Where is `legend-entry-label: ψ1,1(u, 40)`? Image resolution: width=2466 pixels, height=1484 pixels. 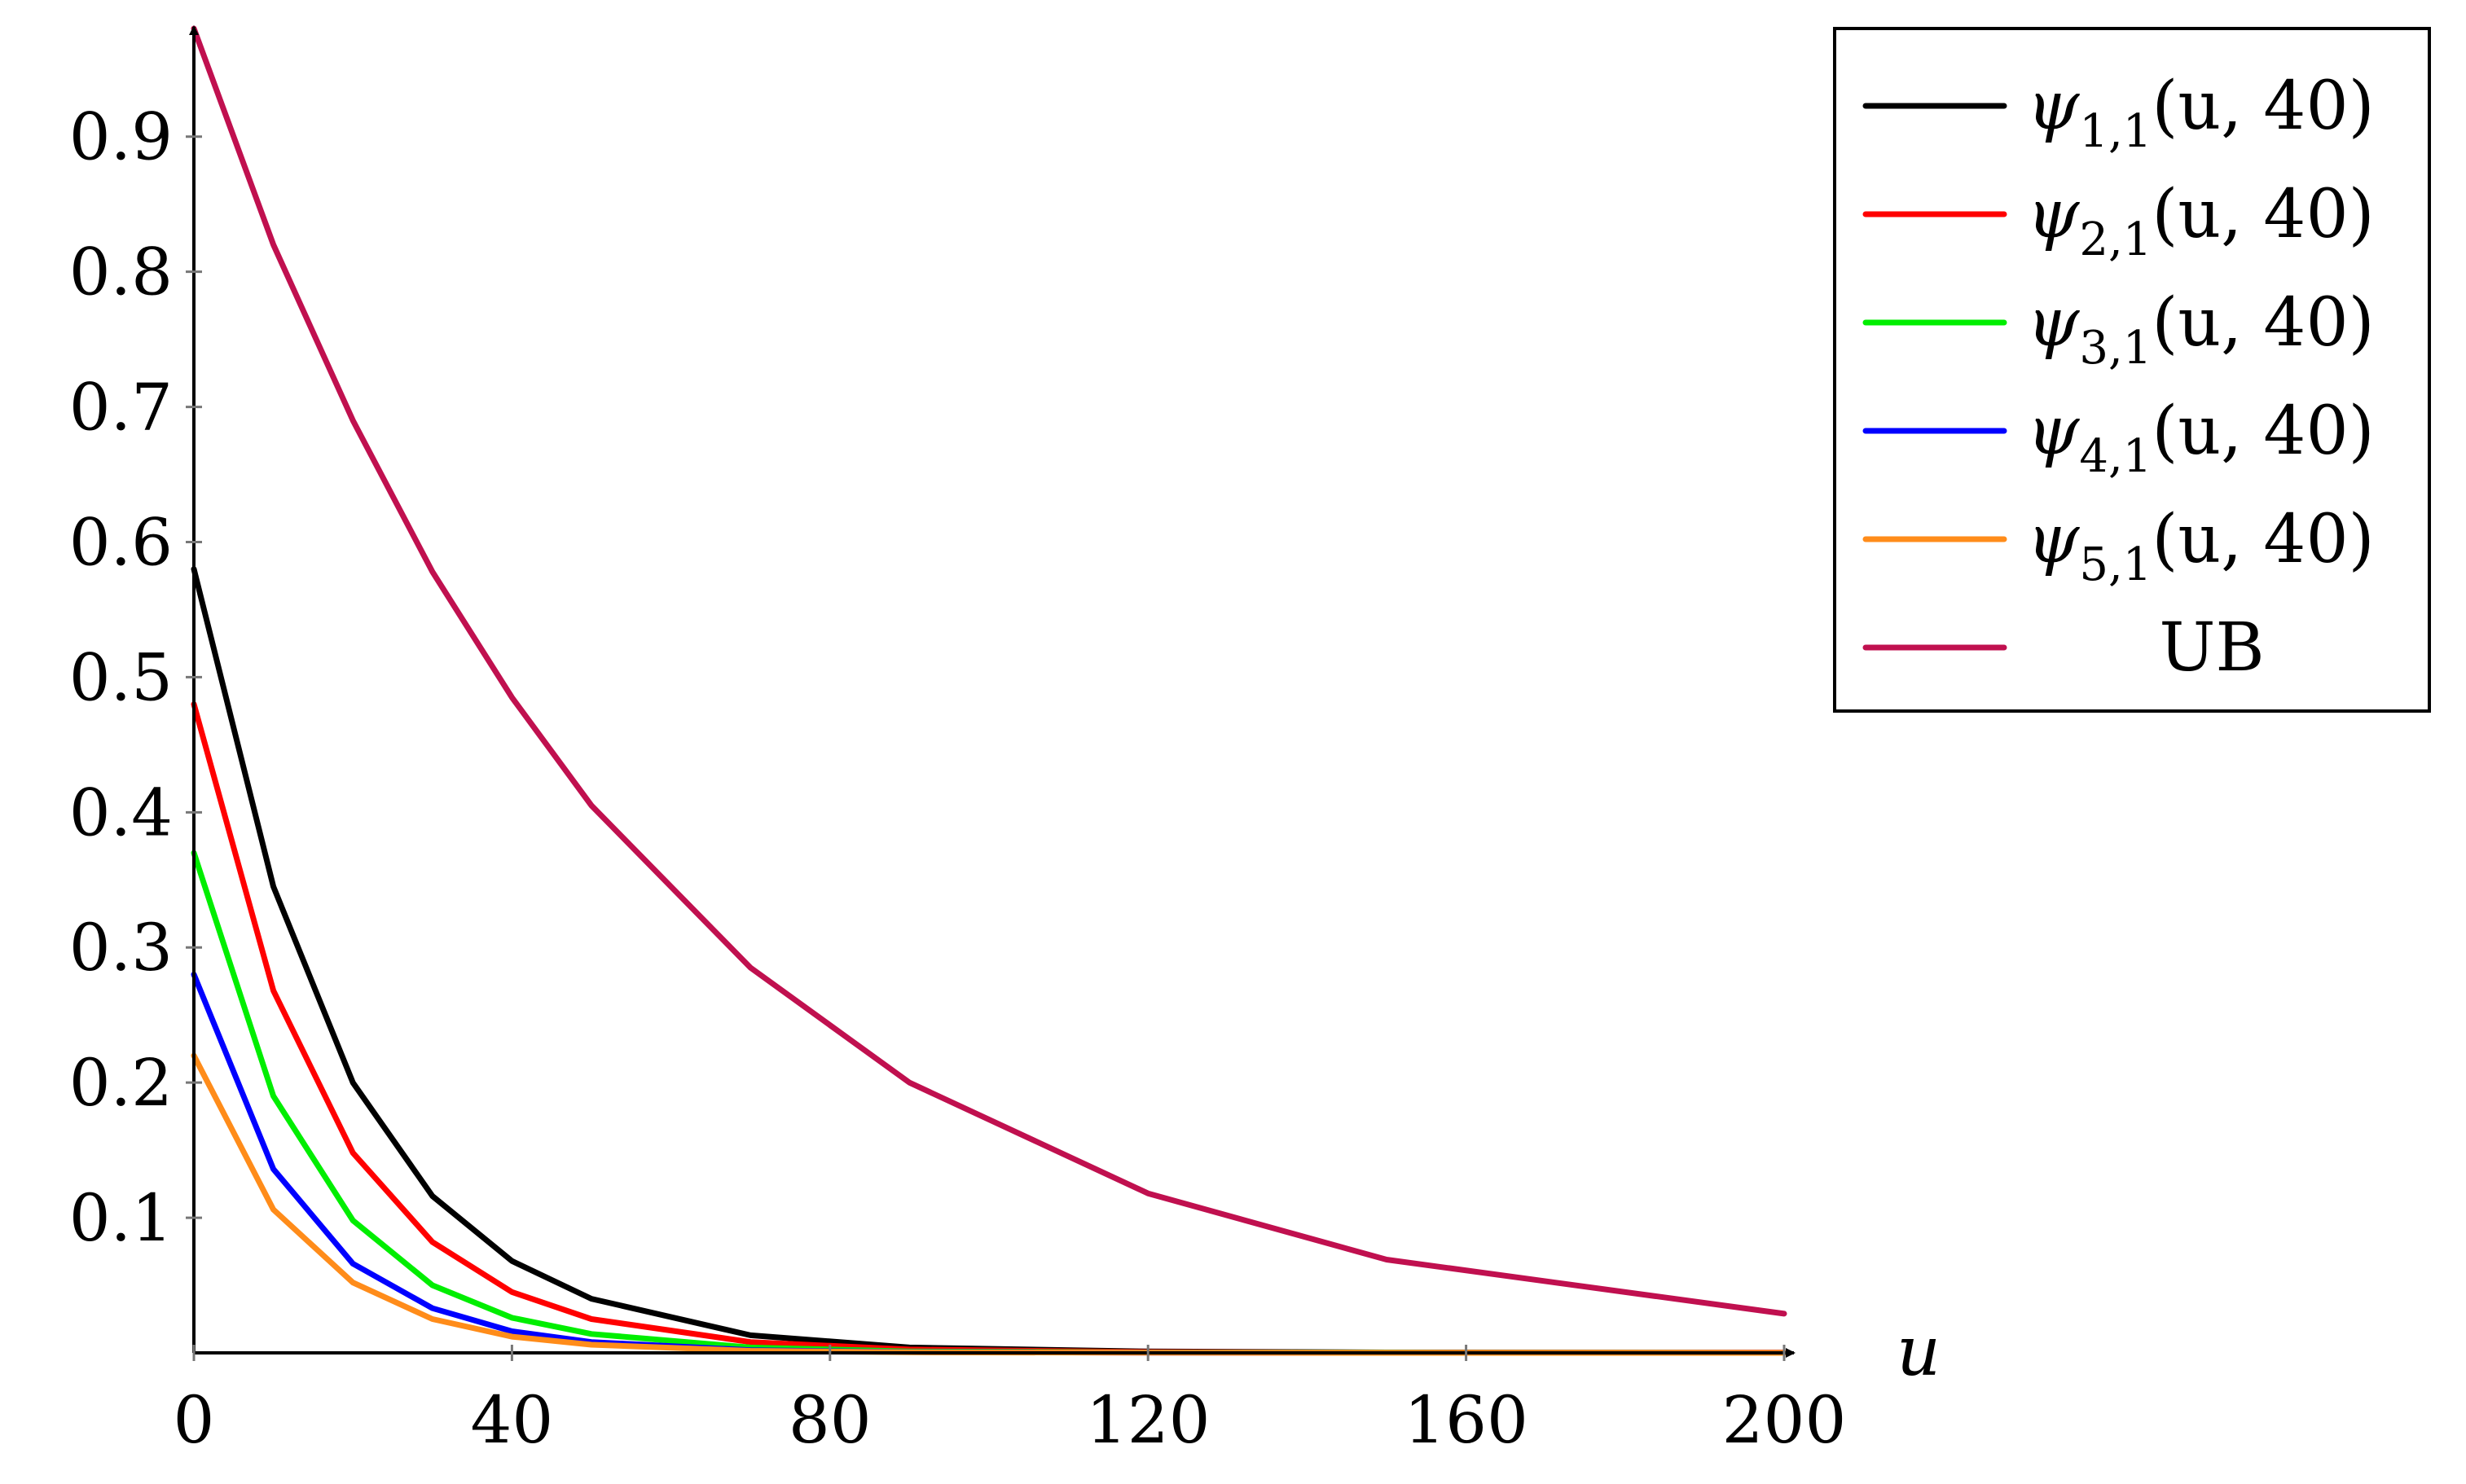 legend-entry-label: ψ1,1(u, 40) is located at coordinates (2201, 113).